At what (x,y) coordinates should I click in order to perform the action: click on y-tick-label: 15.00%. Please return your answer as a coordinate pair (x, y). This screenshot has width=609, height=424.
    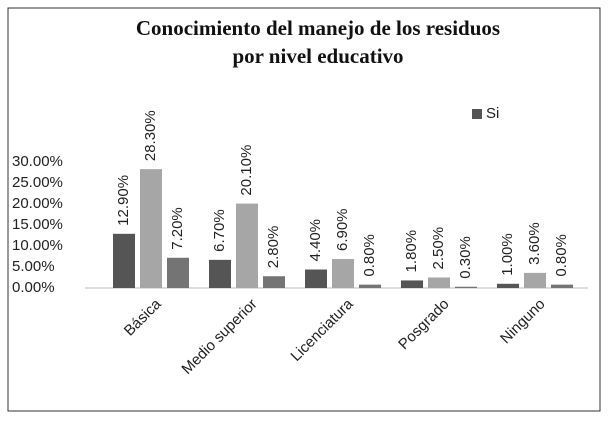
    Looking at the image, I should click on (37, 224).